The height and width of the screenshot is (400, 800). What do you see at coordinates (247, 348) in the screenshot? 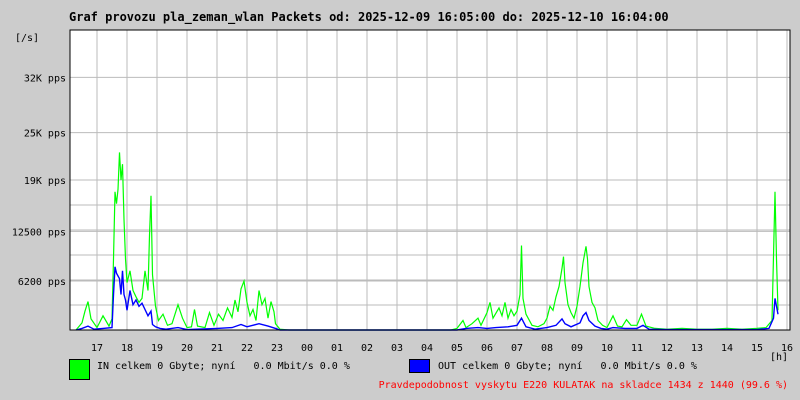
I see `x-tick-label: 22` at bounding box center [247, 348].